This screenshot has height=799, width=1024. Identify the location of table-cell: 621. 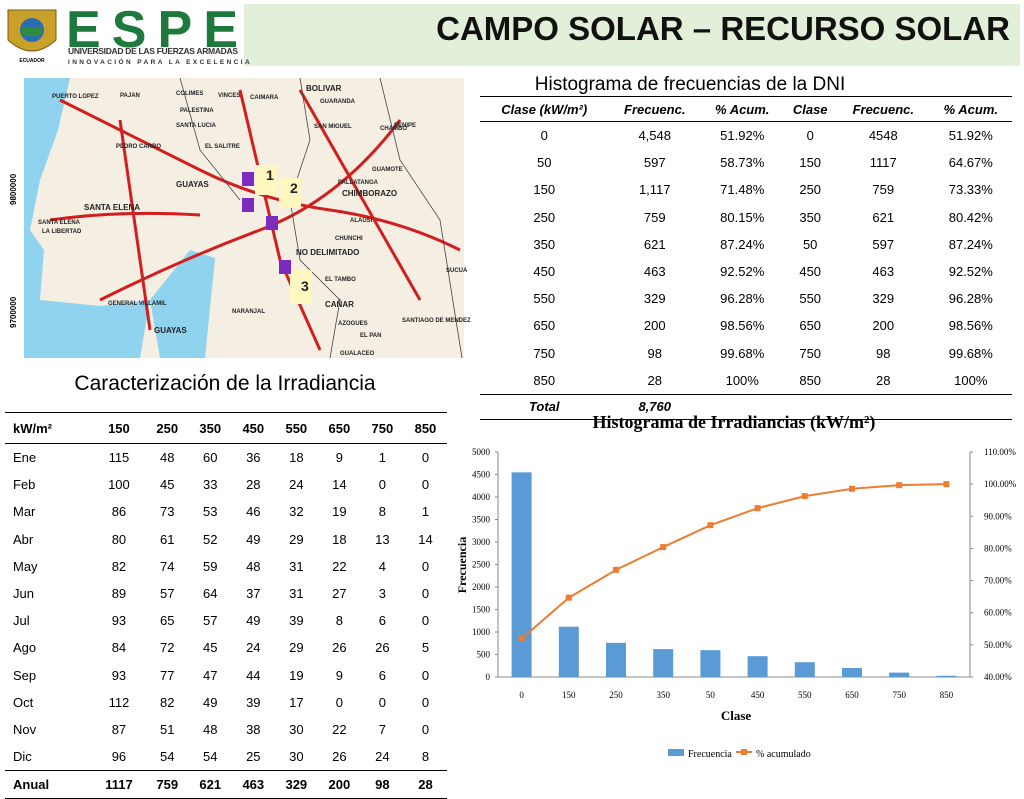
(883, 217).